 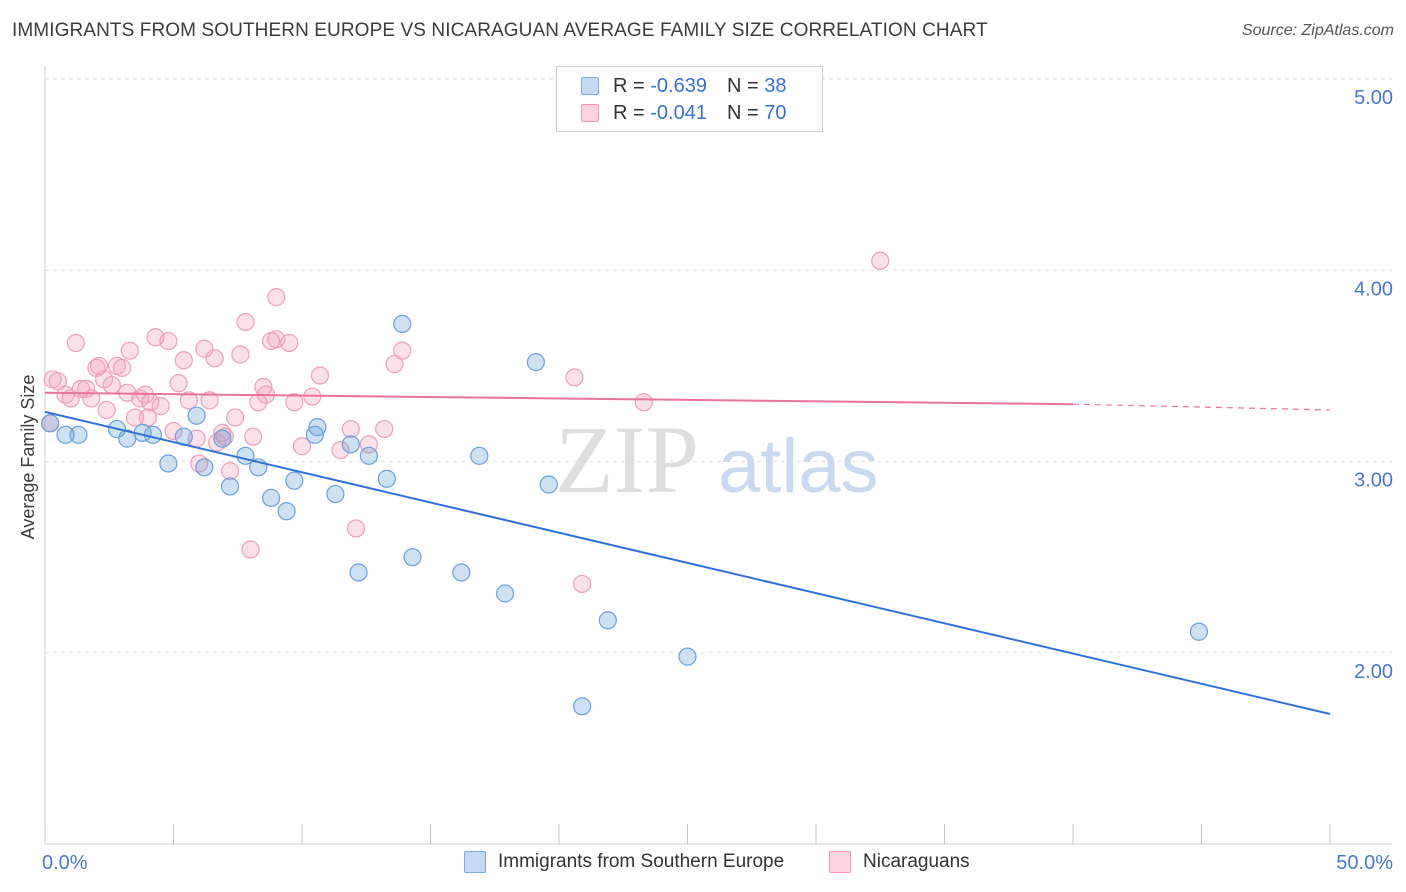 I want to click on series-legend-nicaraguans: Nicaraguans, so click(x=899, y=862).